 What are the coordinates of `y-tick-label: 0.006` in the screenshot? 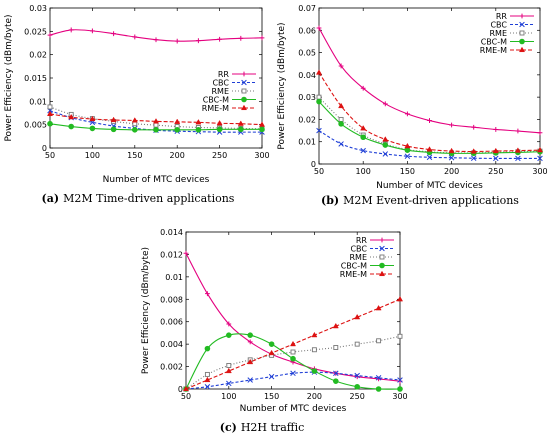 It's located at (171, 322).